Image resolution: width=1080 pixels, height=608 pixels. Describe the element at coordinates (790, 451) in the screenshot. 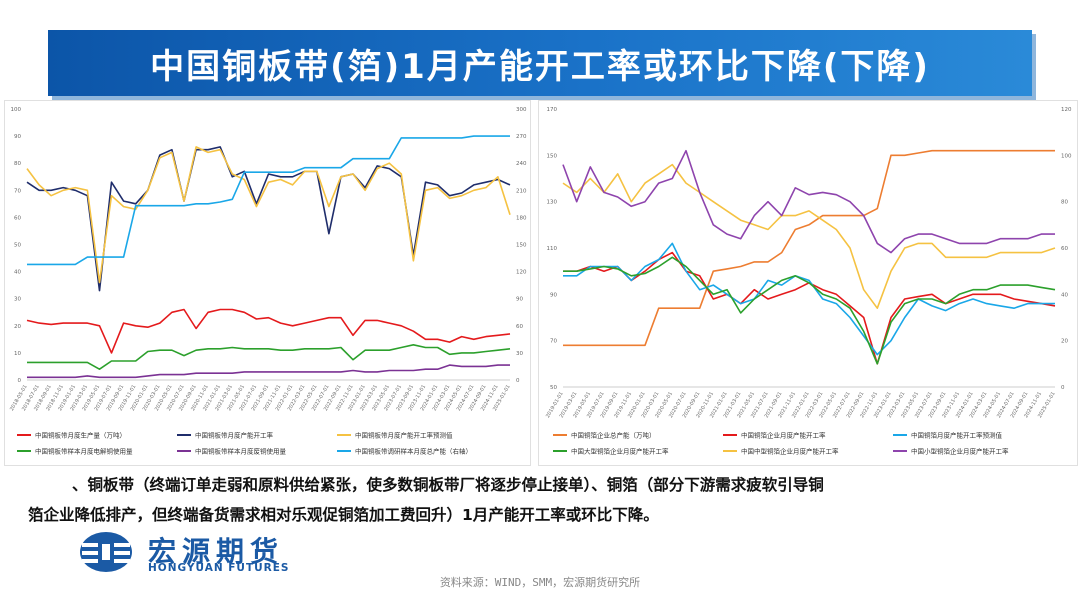

I see `legend-label: 中国中型铜箔企业月度产能开工率` at that location.